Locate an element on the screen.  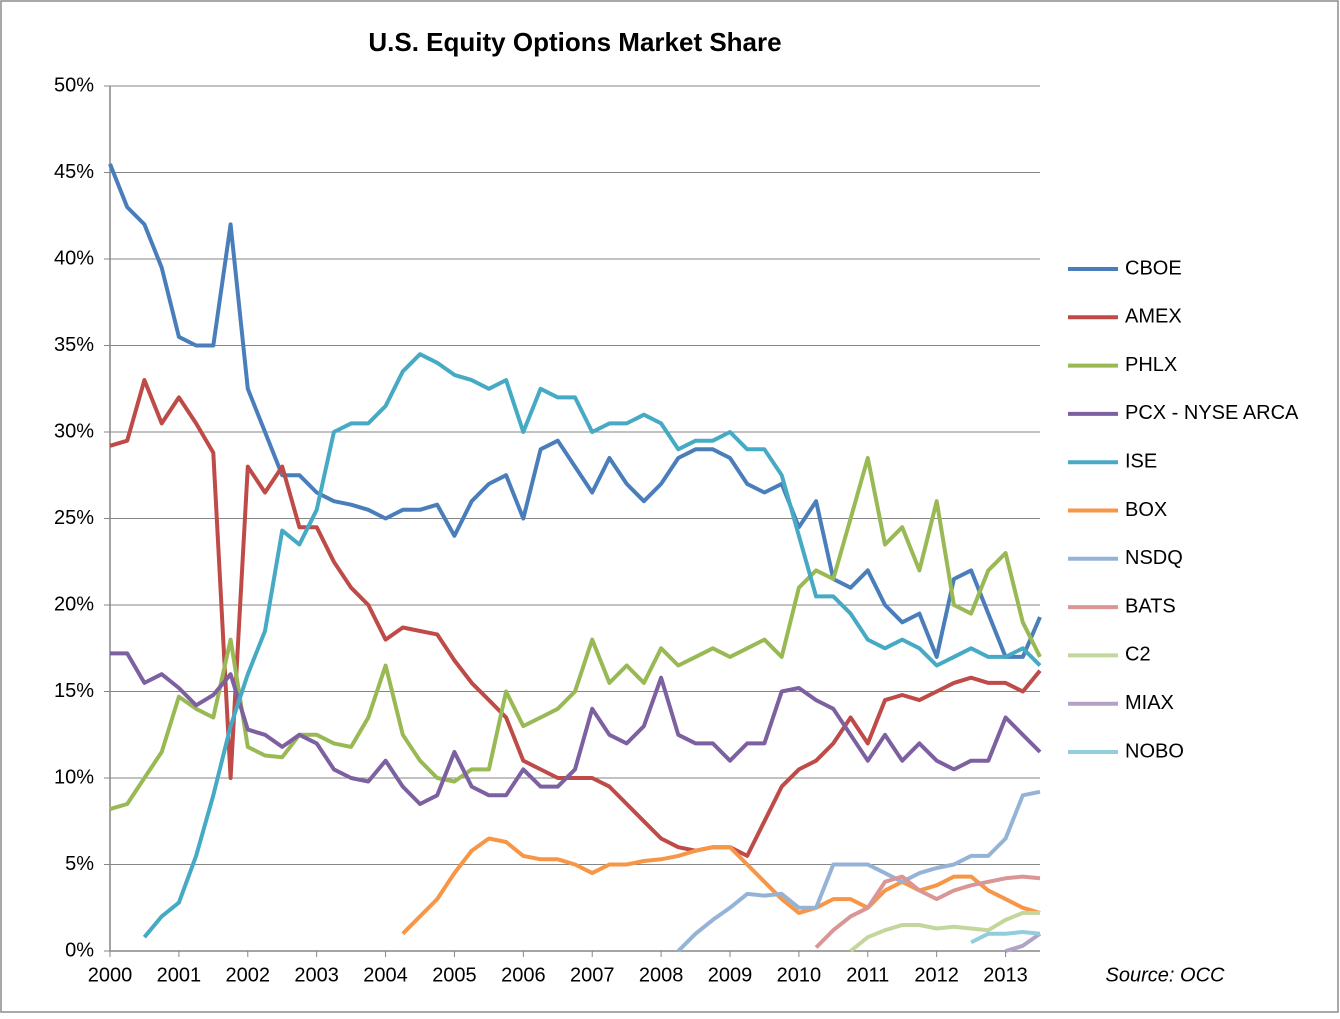
legend-label: PCX - NYSE ARCA is located at coordinates (1212, 413).